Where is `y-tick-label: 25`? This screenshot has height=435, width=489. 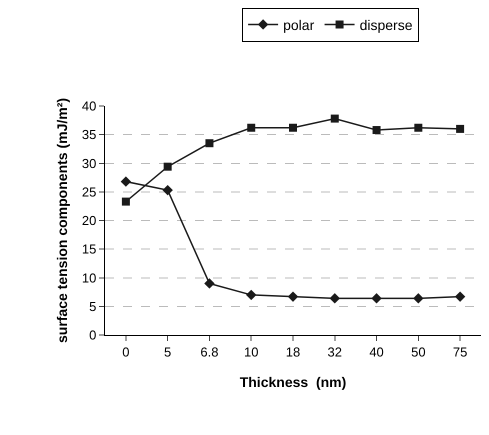 y-tick-label: 25 is located at coordinates (89, 192).